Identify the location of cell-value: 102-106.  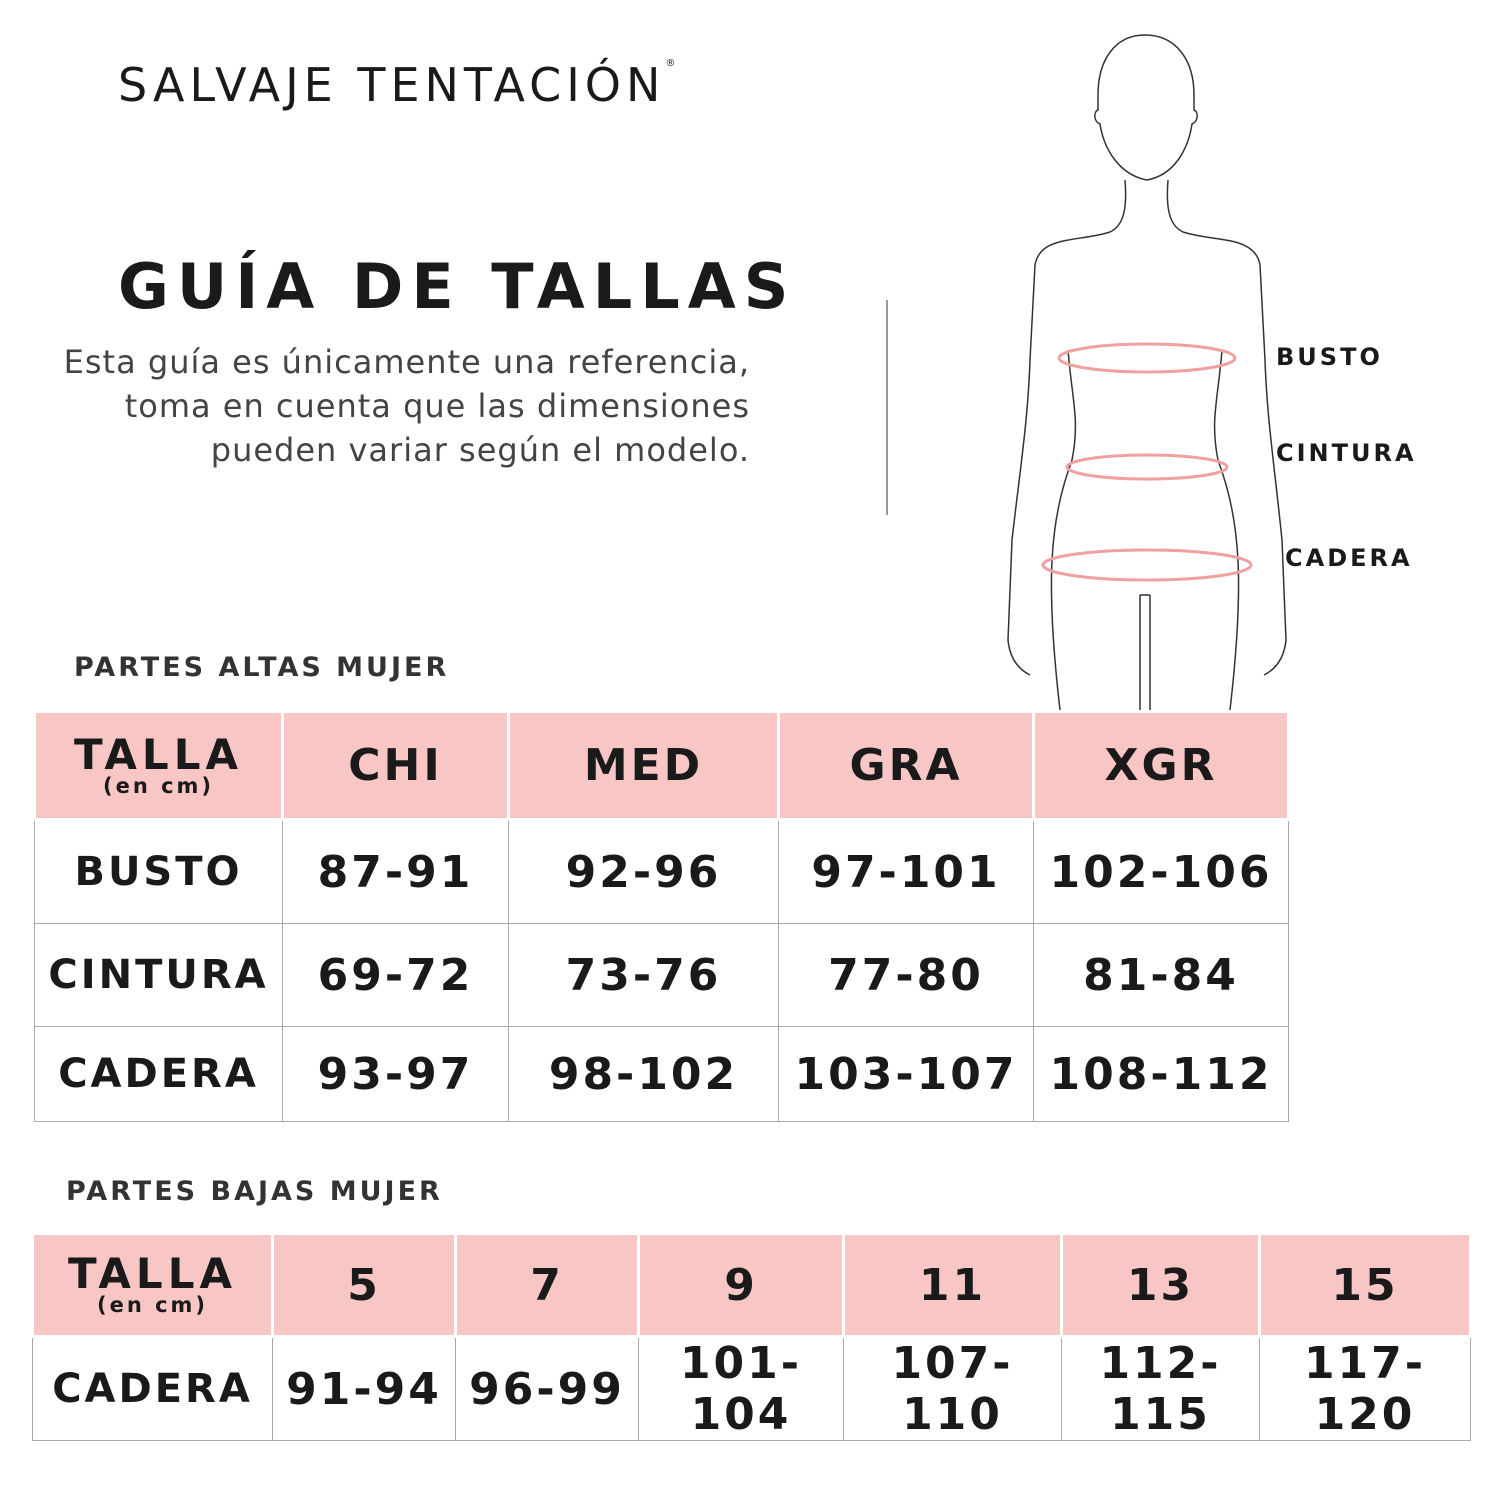
(1161, 871).